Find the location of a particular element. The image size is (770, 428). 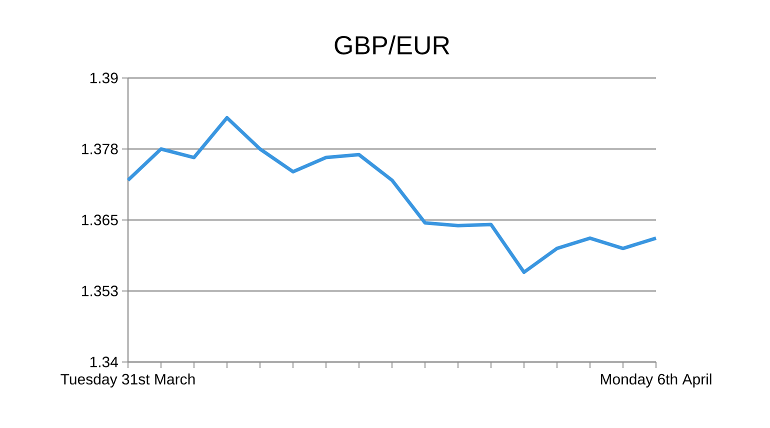

y-tick-label: 1.353 is located at coordinates (100, 291).